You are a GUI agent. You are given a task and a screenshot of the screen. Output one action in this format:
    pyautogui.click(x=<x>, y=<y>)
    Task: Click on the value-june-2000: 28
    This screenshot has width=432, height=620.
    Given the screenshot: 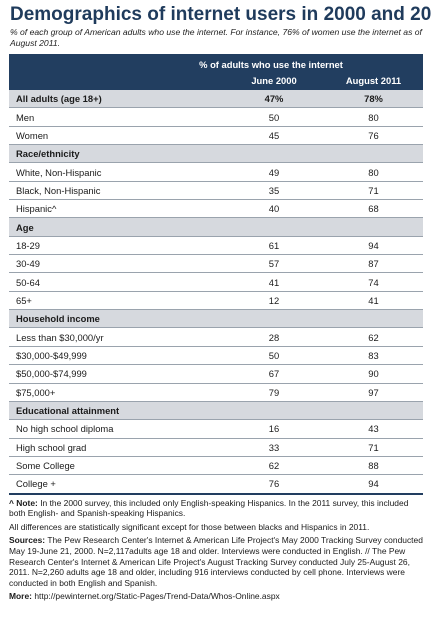 What is the action you would take?
    pyautogui.click(x=274, y=337)
    